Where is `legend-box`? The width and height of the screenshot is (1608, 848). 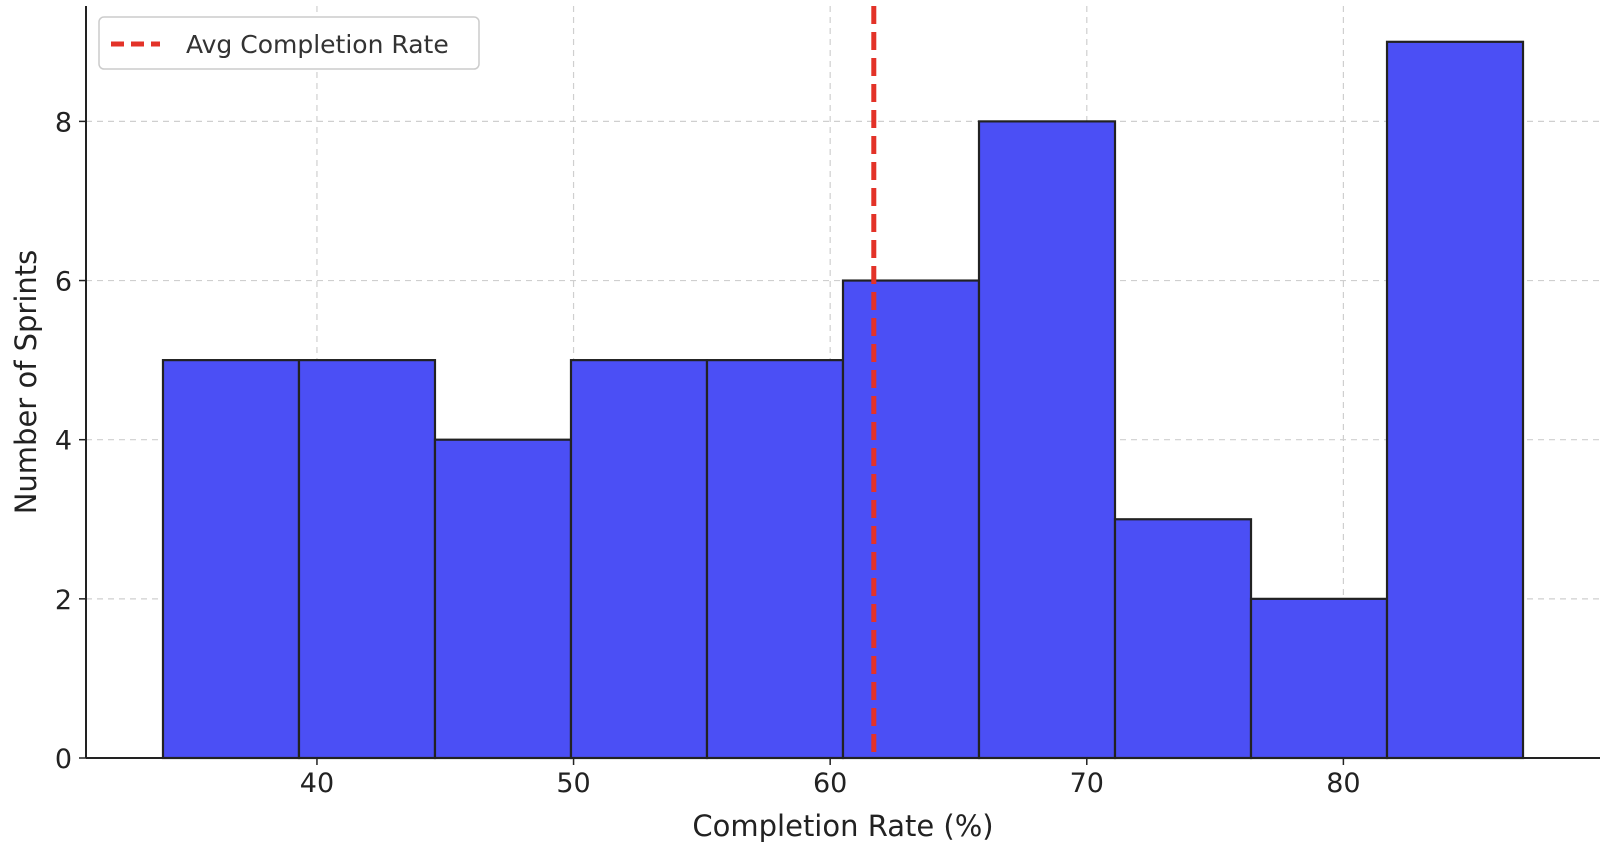 legend-box is located at coordinates (289, 43).